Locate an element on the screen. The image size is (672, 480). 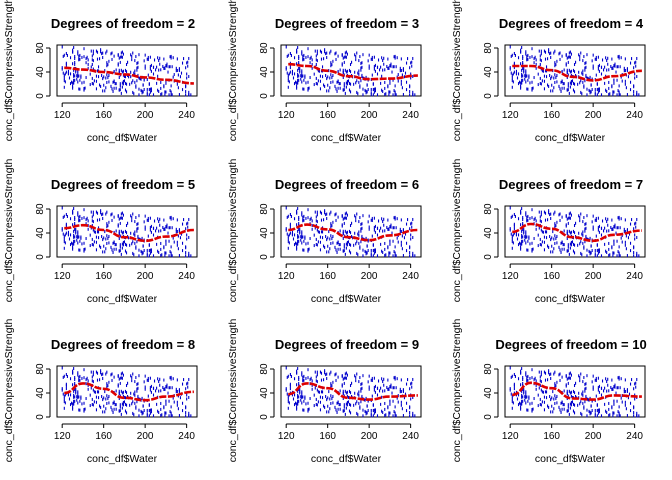
data-points is located at coordinates (574, 392).